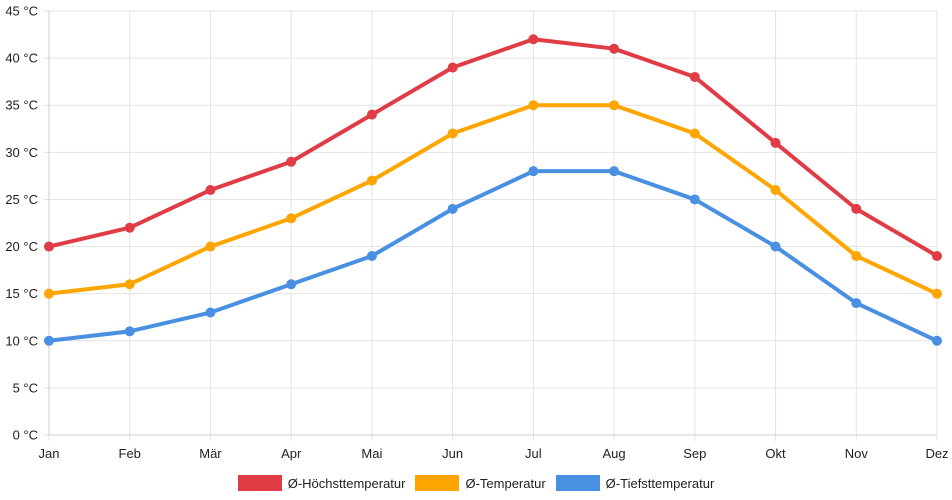  What do you see at coordinates (21, 199) in the screenshot?
I see `y-tick-label: 25 °C` at bounding box center [21, 199].